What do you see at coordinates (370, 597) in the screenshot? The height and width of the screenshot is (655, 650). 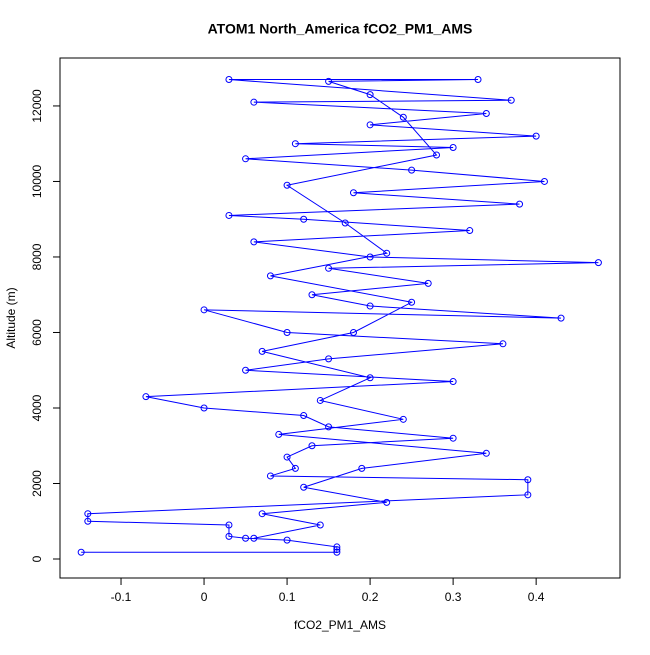 I see `x-tick-label: 0.2` at bounding box center [370, 597].